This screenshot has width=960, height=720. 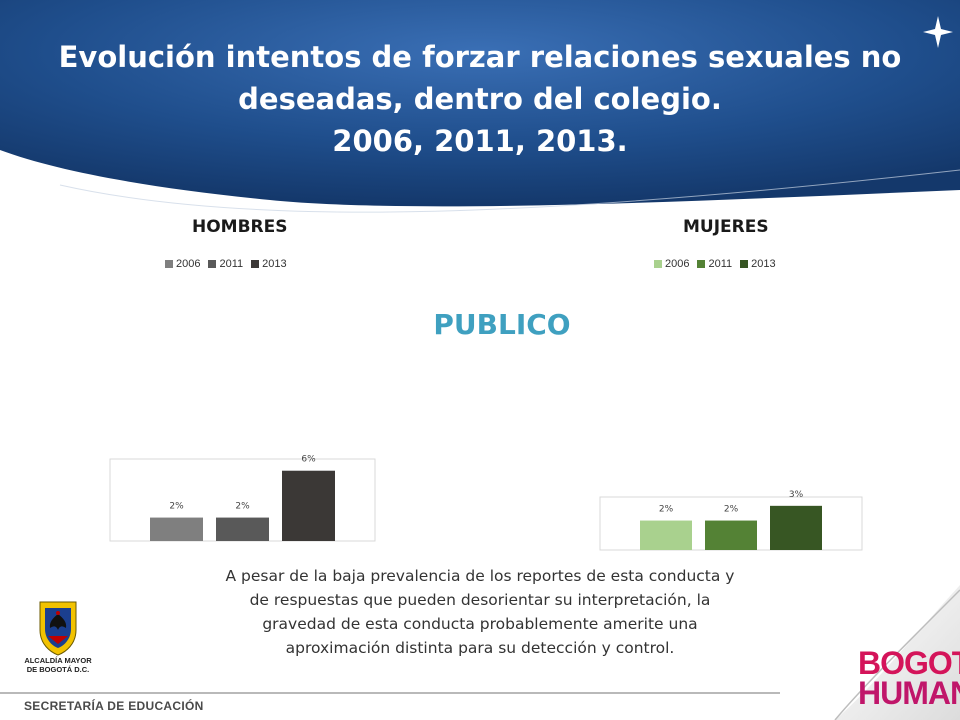 I want to click on section-heading: PUBLICO, so click(x=502, y=324).